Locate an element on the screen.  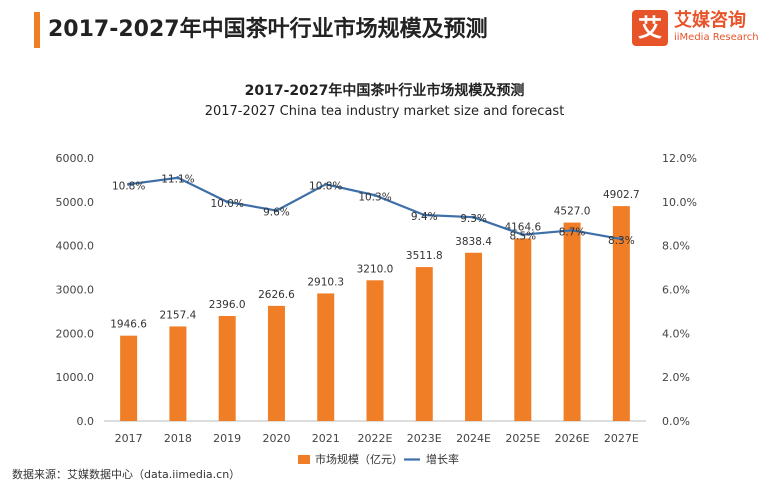
y-right-tick-label: 6.0% is located at coordinates (676, 290).